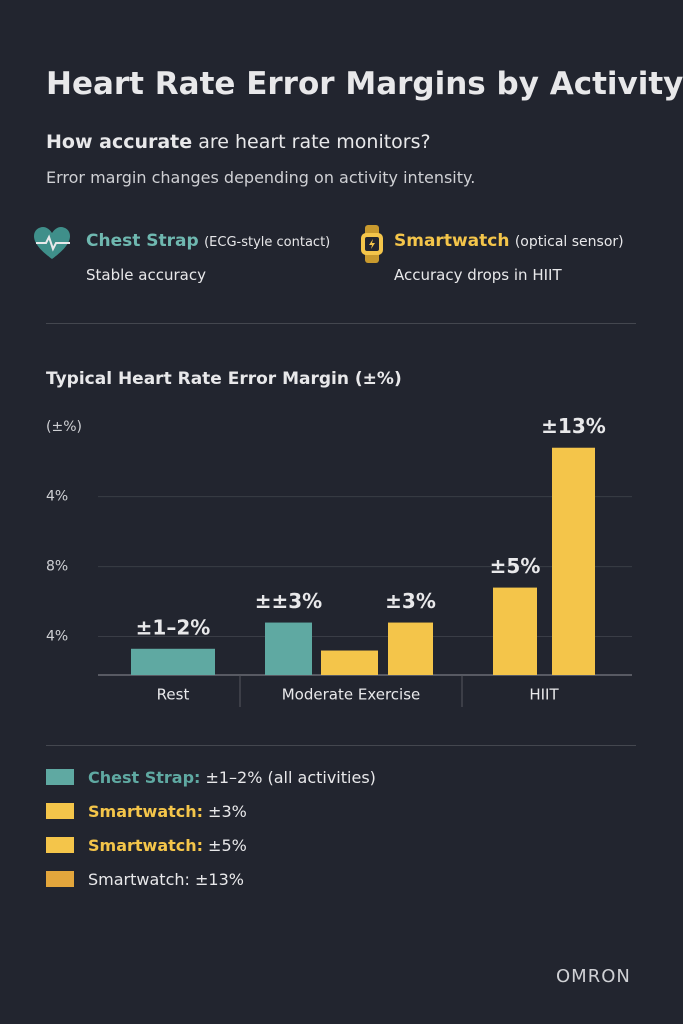 The height and width of the screenshot is (1024, 683). Describe the element at coordinates (544, 695) in the screenshot. I see `x-tick-label: HIIT` at that location.